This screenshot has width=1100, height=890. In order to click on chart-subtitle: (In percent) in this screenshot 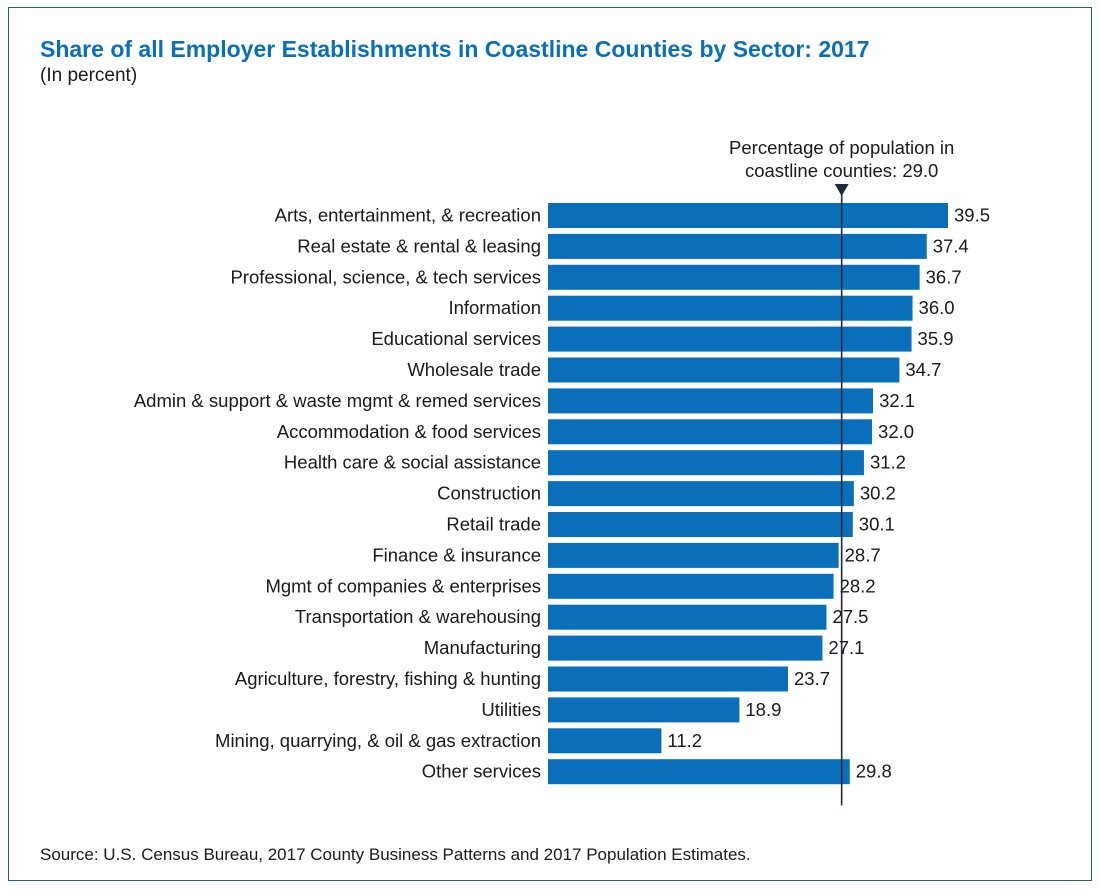, I will do `click(89, 75)`.